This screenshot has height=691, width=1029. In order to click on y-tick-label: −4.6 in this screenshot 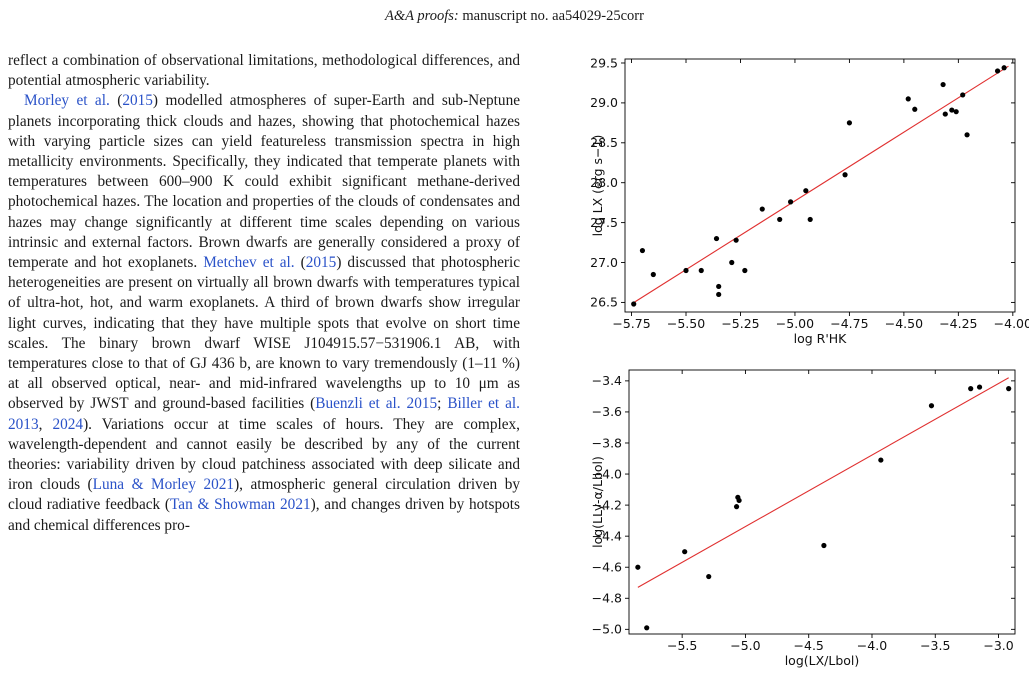, I will do `click(607, 567)`.